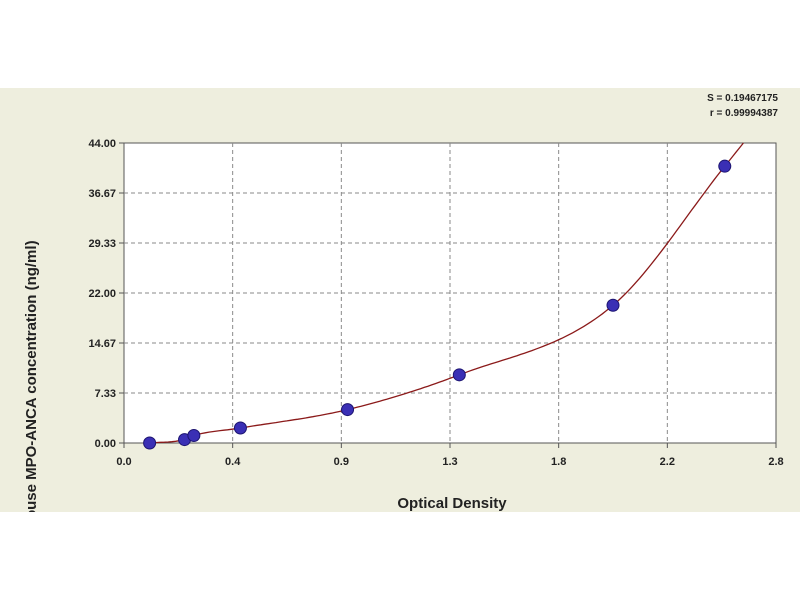 This screenshot has height=600, width=800. What do you see at coordinates (558, 462) in the screenshot?
I see `x-tick-label: 1.8` at bounding box center [558, 462].